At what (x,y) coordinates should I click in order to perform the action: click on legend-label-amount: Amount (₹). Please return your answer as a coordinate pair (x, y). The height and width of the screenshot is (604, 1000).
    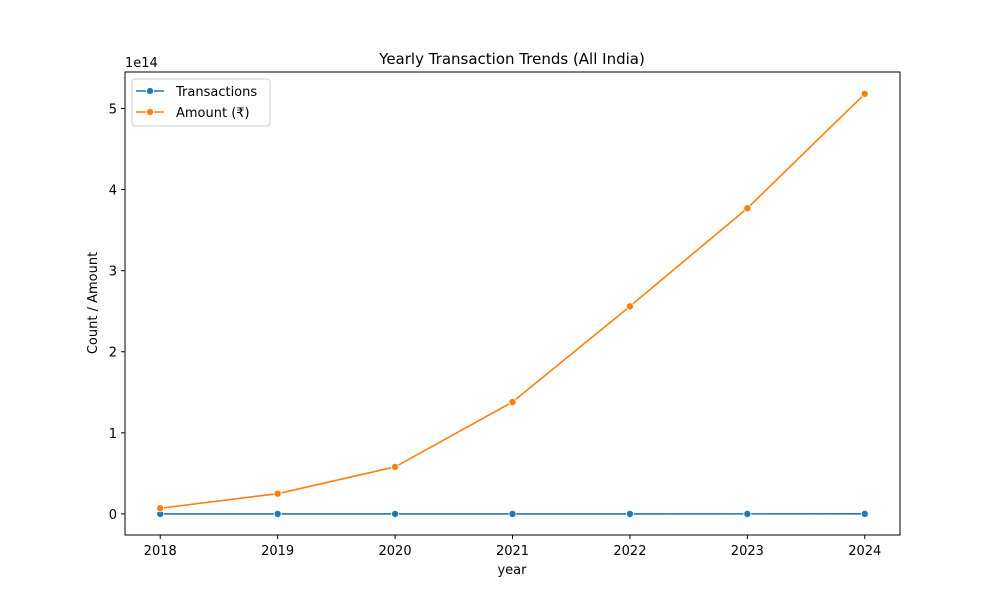
    Looking at the image, I should click on (213, 113).